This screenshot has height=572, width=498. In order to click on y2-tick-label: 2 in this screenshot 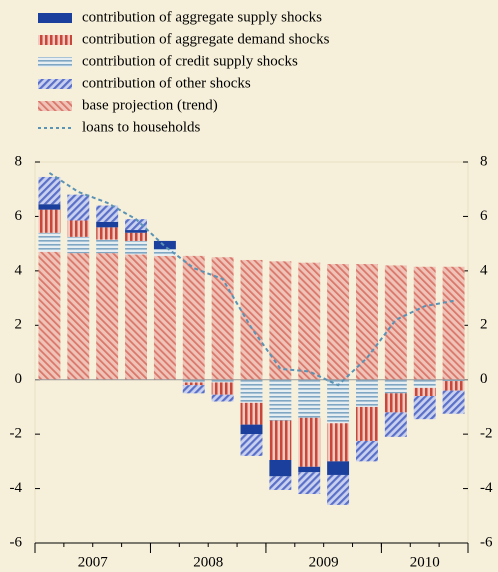, I will do `click(484, 325)`.